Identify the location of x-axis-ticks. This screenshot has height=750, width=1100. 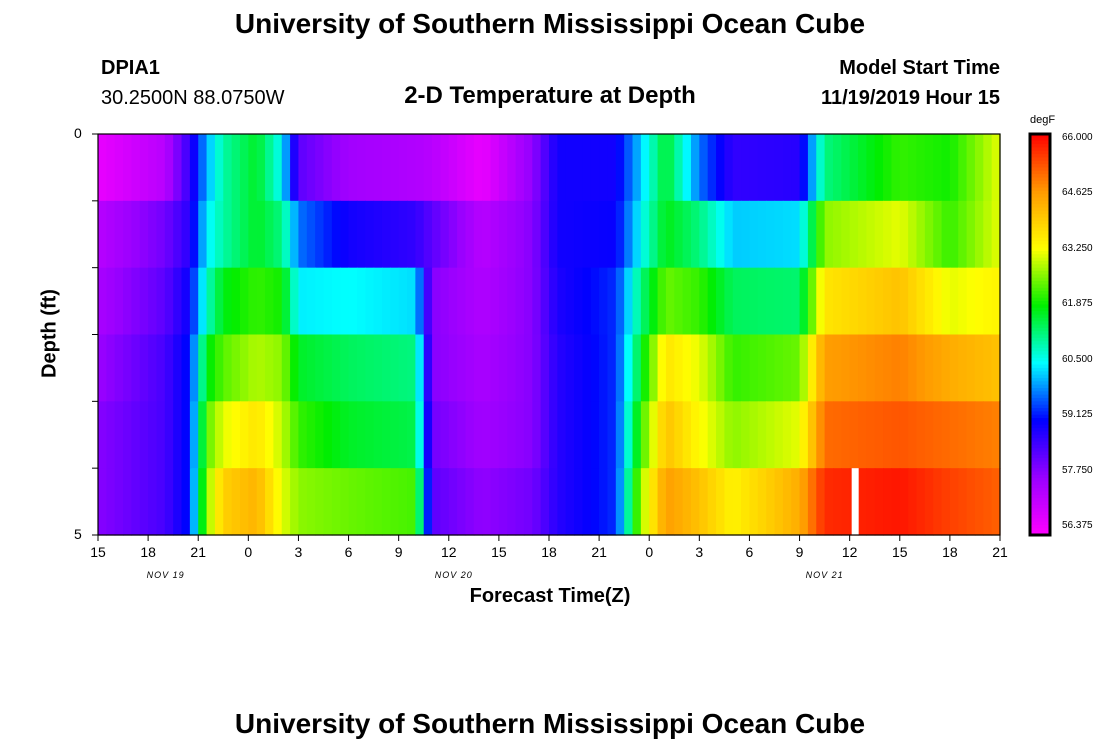
(549, 538).